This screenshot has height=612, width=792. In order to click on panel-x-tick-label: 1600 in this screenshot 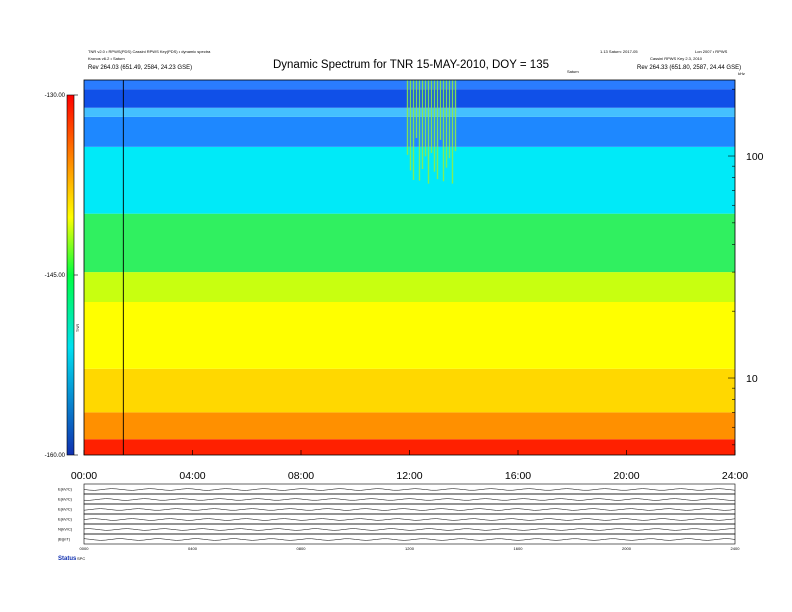, I will do `click(519, 548)`.